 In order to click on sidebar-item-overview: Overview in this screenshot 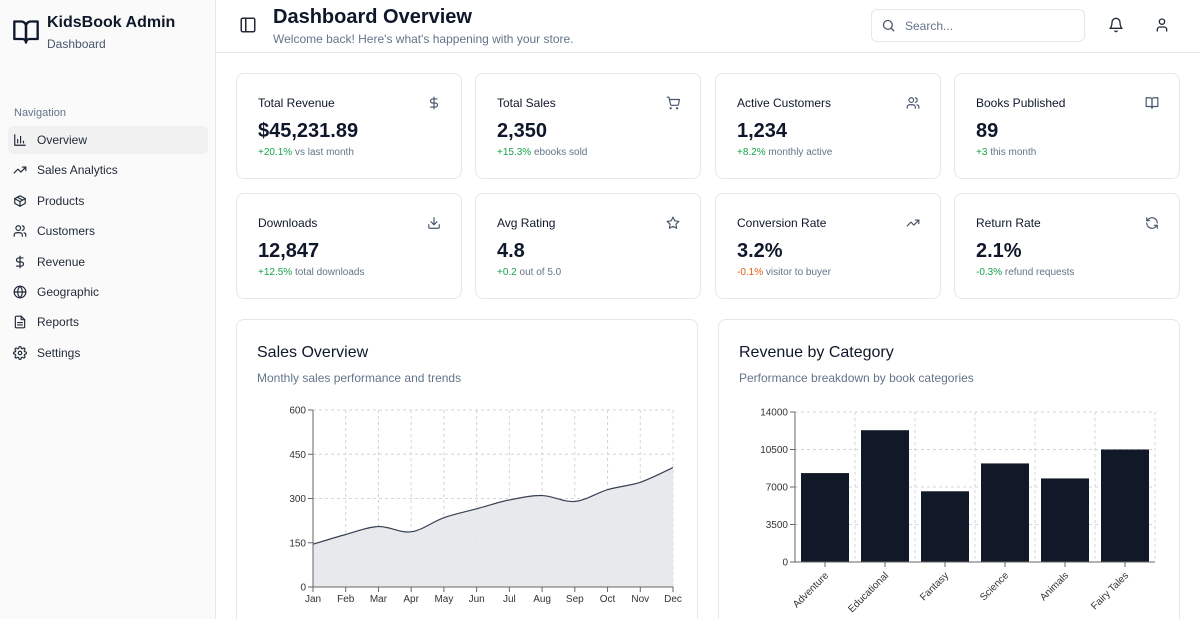, I will do `click(108, 140)`.